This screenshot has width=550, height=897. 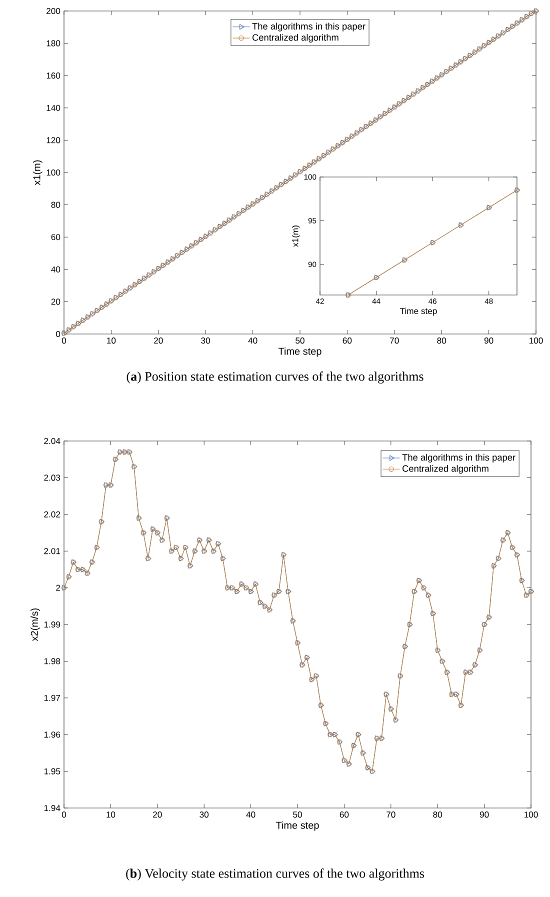 What do you see at coordinates (275, 874) in the screenshot?
I see `text: (b) Velocity state estimation curves of the two algorithms` at bounding box center [275, 874].